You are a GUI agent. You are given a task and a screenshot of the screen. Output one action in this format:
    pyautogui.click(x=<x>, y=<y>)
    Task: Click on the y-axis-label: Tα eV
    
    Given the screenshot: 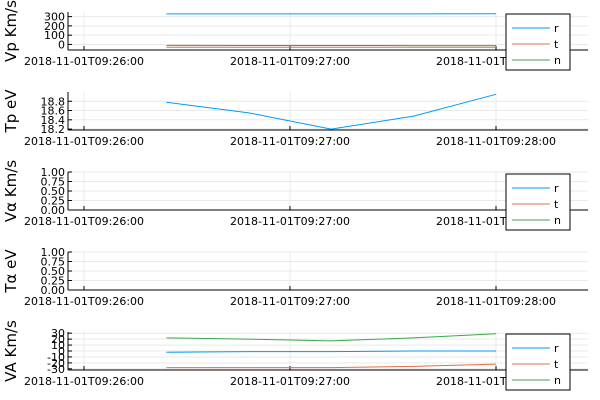 What is the action you would take?
    pyautogui.click(x=11, y=271)
    